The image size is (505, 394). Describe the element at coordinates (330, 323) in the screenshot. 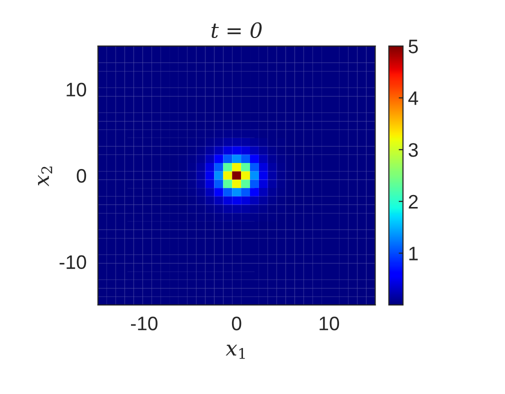

I see `x-tick-label: 10` at that location.